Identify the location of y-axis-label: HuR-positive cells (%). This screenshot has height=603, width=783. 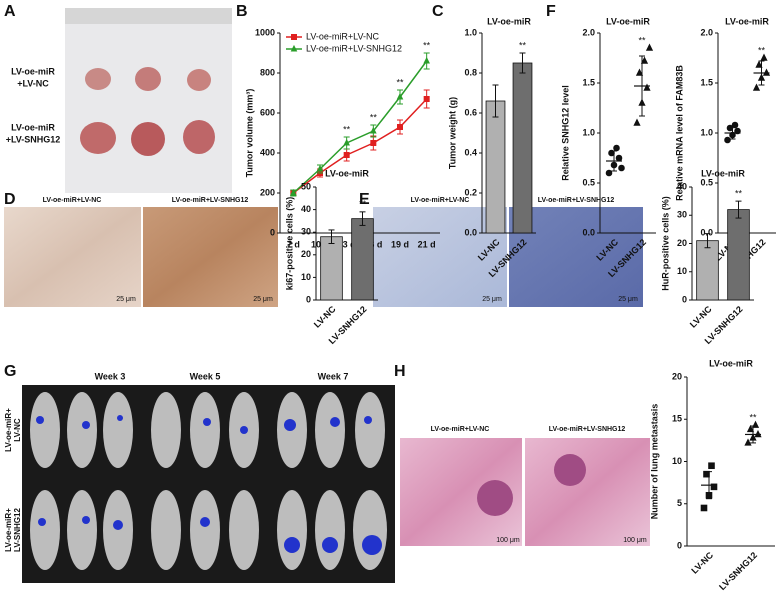
(665, 243).